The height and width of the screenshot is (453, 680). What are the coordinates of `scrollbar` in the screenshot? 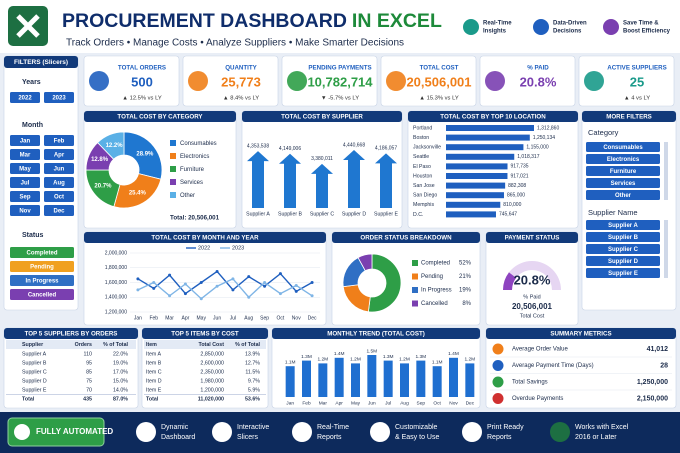 It's located at (666, 171).